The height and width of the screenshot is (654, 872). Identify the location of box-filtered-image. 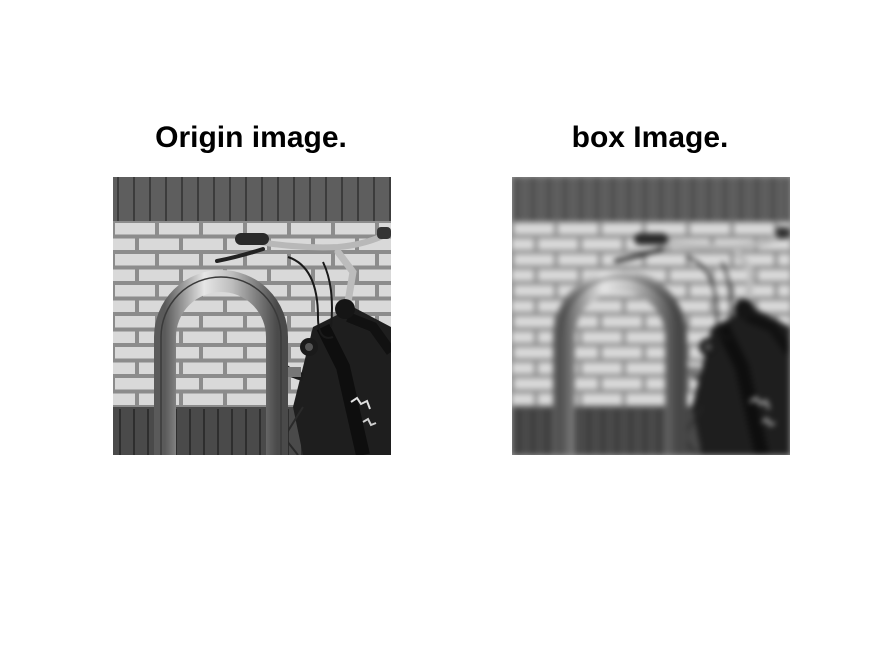
(651, 316).